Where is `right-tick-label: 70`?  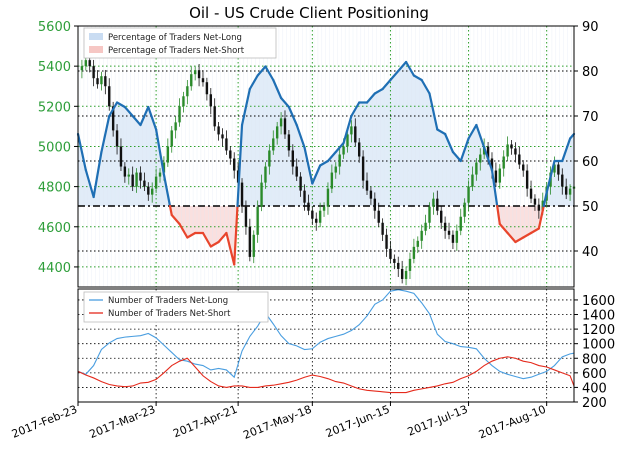 right-tick-label: 70 is located at coordinates (590, 117).